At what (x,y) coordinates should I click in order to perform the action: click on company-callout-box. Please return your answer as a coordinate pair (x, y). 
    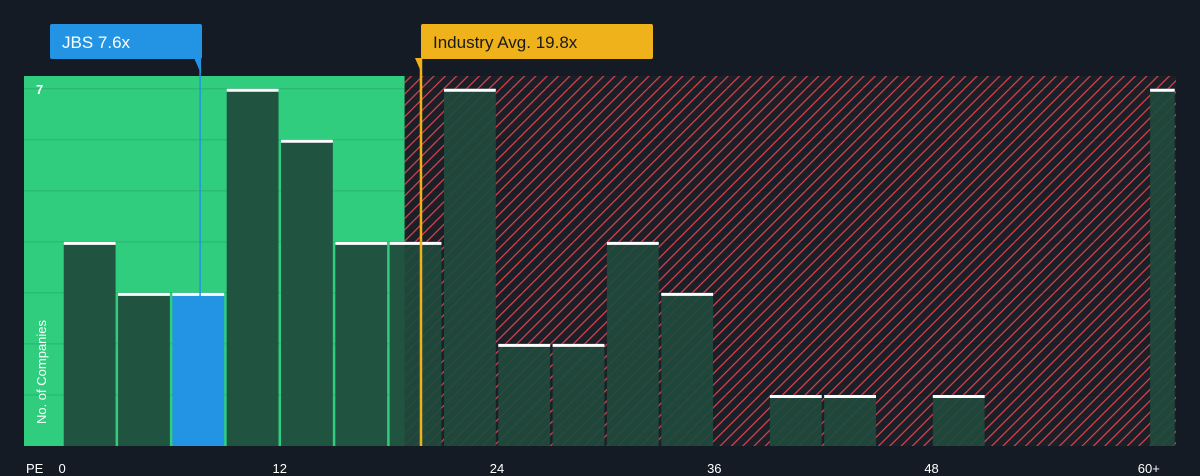
    Looking at the image, I should click on (126, 41).